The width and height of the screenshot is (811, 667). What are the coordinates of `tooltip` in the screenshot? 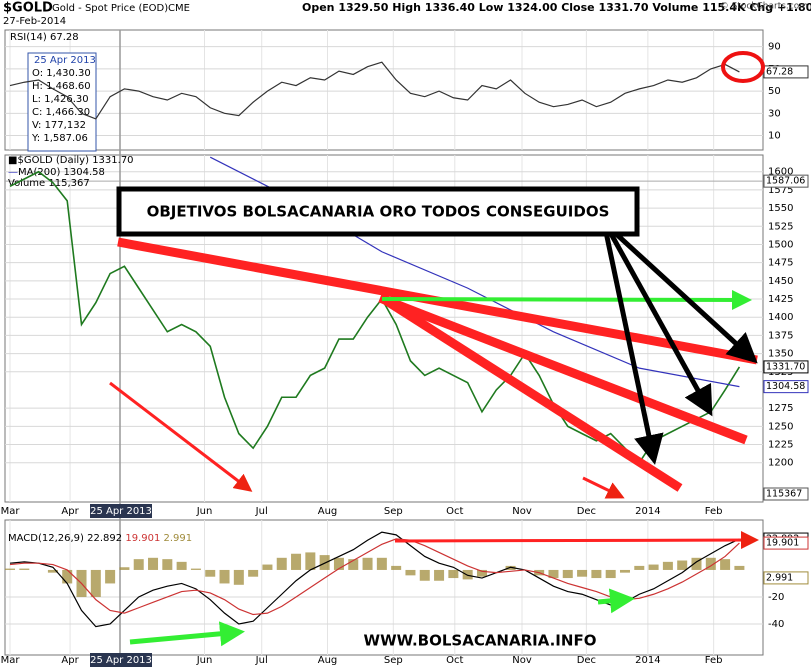 It's located at (62, 102).